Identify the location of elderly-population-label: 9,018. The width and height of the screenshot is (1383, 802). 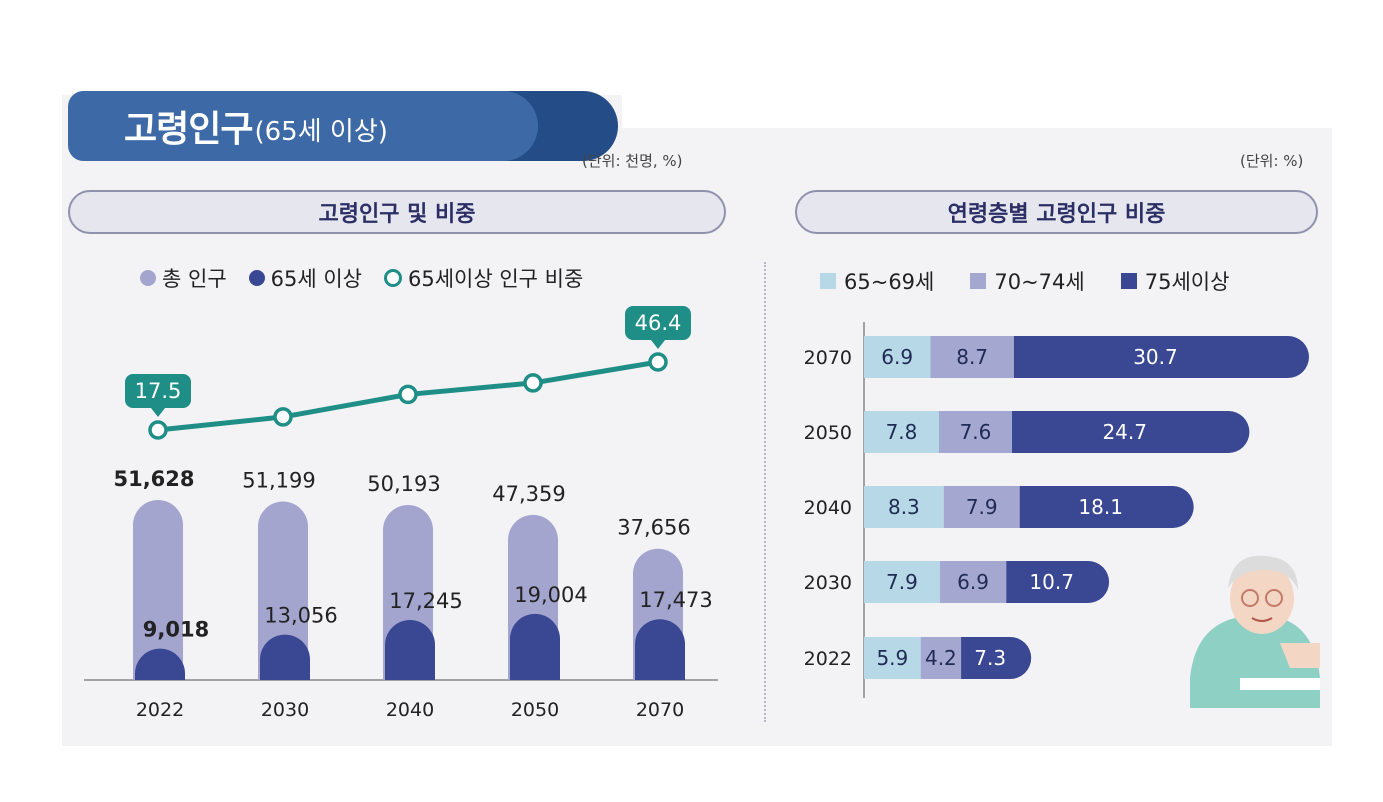
(176, 630).